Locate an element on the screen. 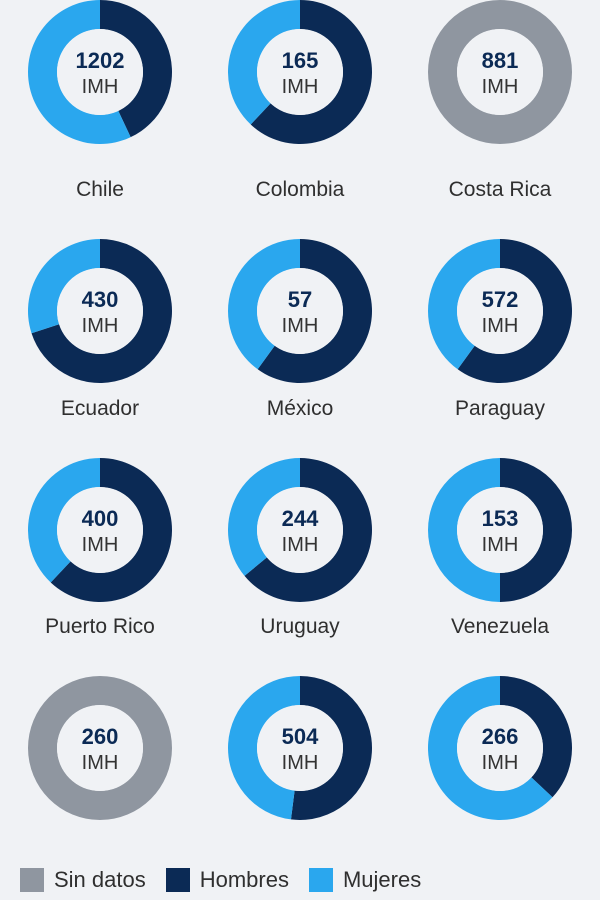 The width and height of the screenshot is (600, 900). country-cell: 1202 IMH is located at coordinates (100, 73).